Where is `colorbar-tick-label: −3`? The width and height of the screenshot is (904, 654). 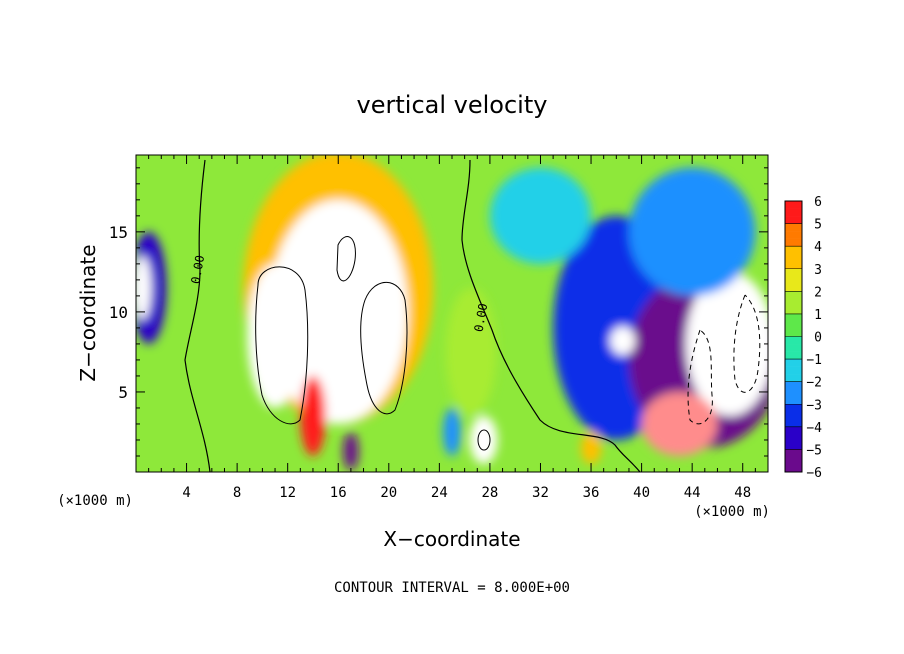 colorbar-tick-label: −3 is located at coordinates (814, 405).